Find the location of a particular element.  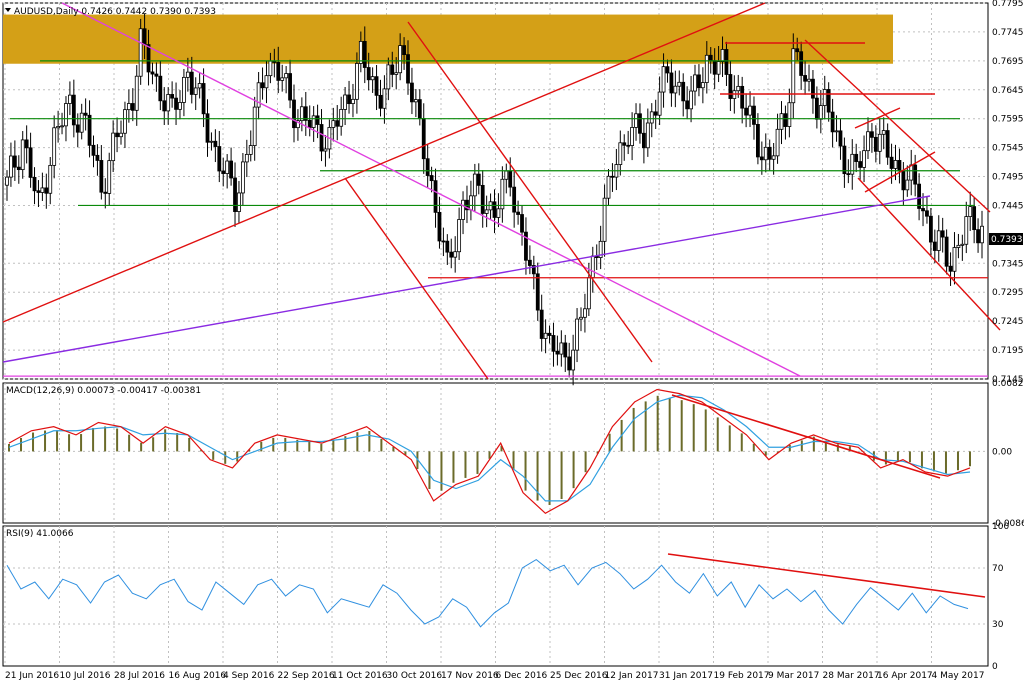

y-tick-label: 0.7745 is located at coordinates (1008, 33).